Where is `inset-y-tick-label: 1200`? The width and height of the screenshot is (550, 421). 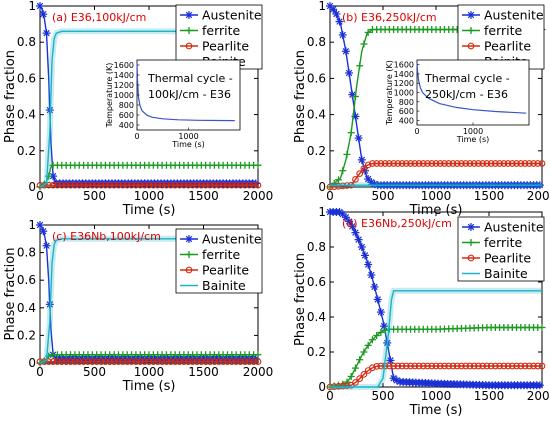
inset-y-tick-label: 1200 is located at coordinates (124, 85).